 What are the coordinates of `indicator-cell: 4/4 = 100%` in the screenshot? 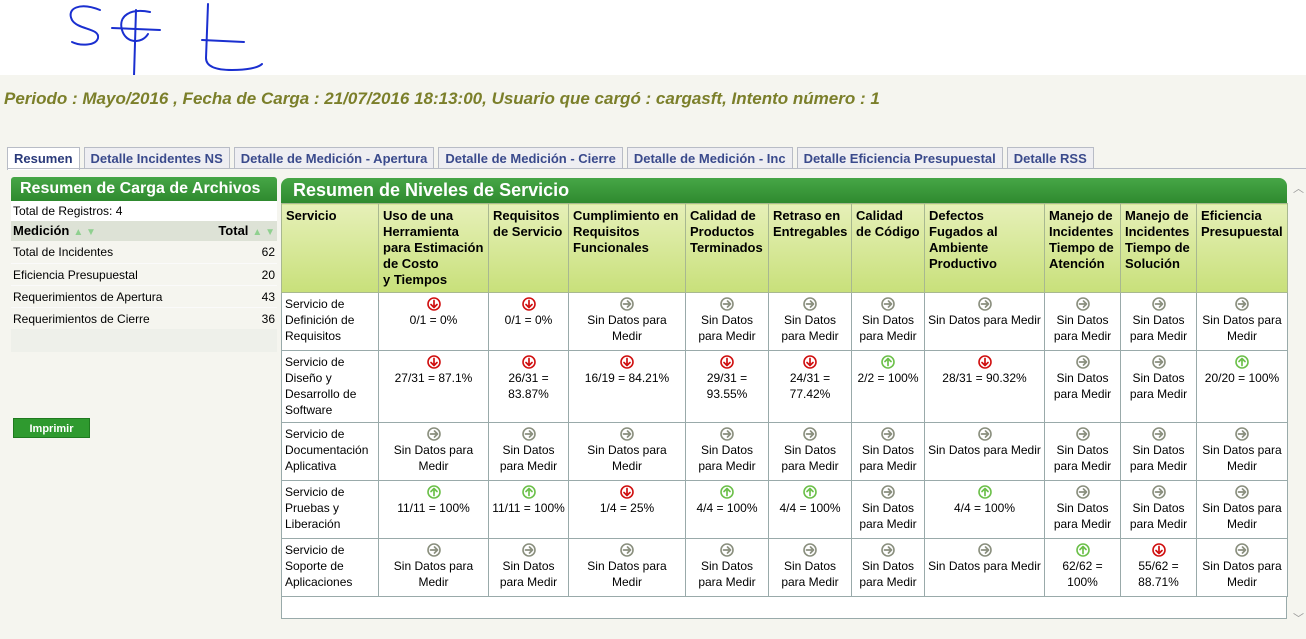 It's located at (984, 509).